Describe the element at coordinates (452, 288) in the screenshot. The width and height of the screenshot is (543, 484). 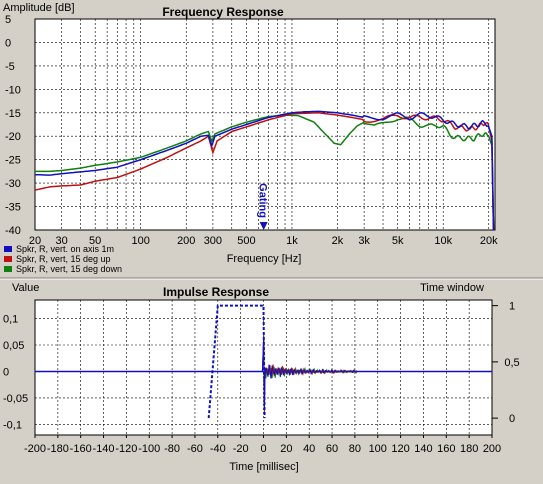
I see `y2-axis-label: Time window` at that location.